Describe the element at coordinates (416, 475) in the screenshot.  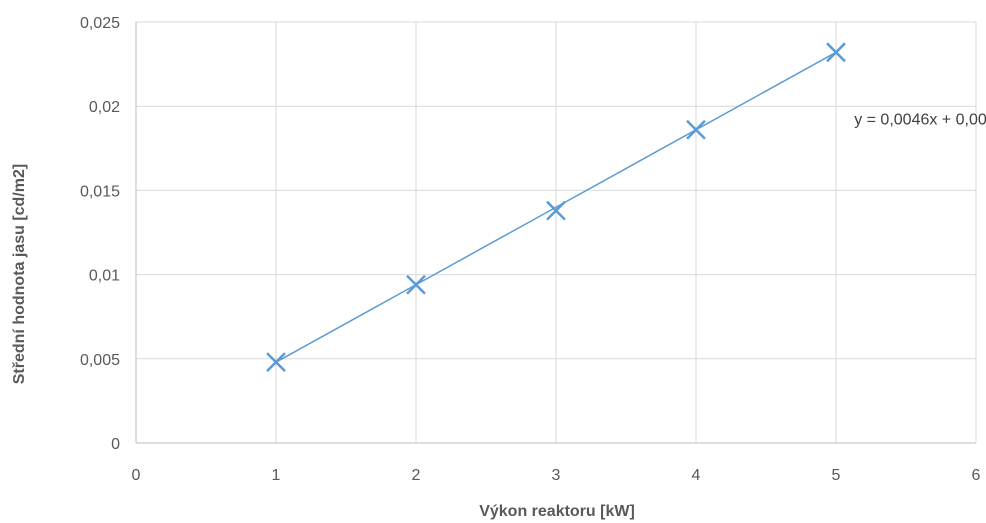
I see `x-tick-label: 2` at that location.